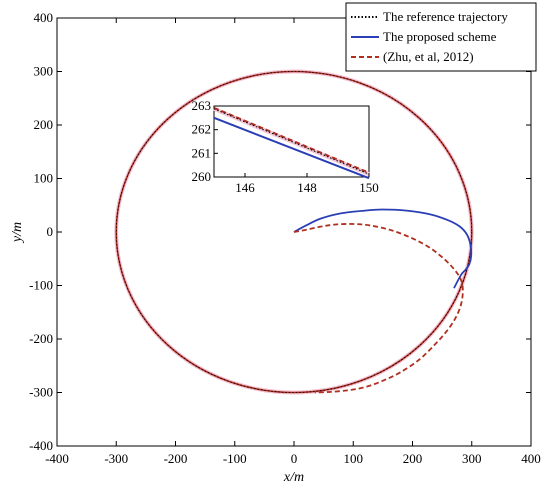  What do you see at coordinates (354, 458) in the screenshot?
I see `x-tick-label: 100` at bounding box center [354, 458].